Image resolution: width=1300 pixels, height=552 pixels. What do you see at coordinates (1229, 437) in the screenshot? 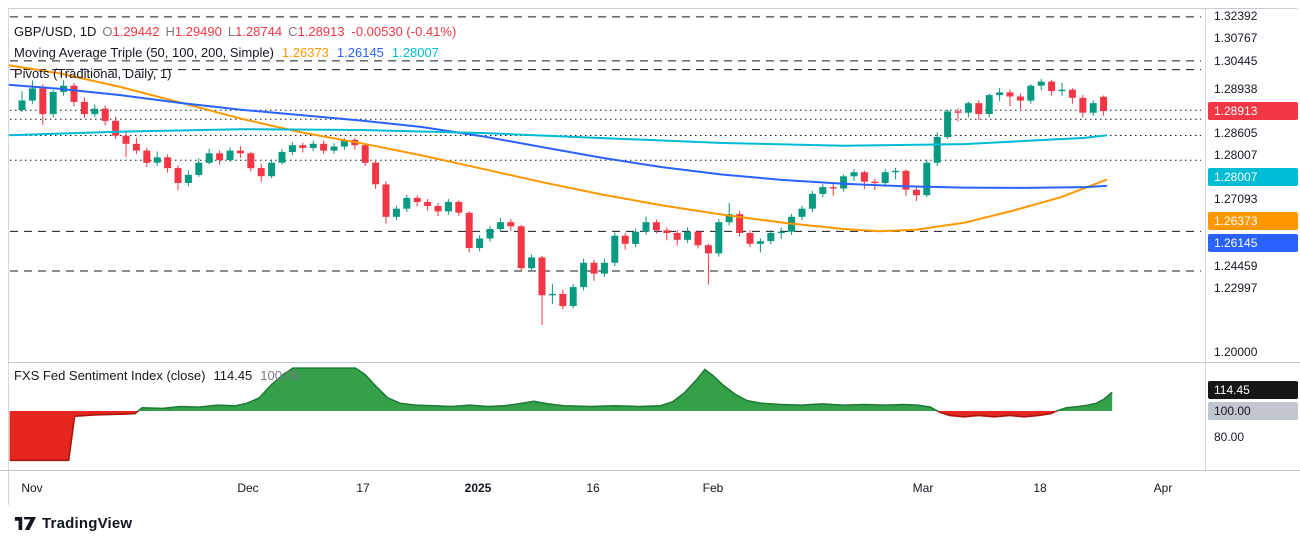
I see `sentiment-tick-label: 80.00` at bounding box center [1229, 437].